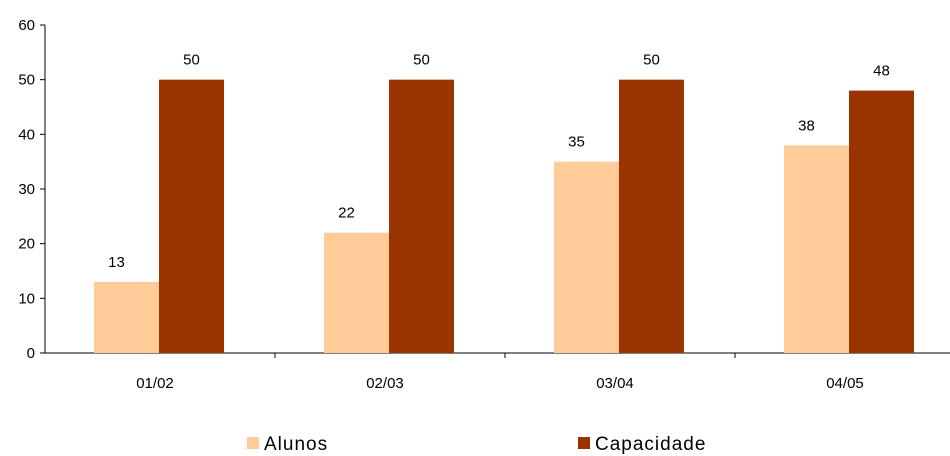  I want to click on y-axis-ticks: 0 10 20 30 40 50 60, so click(31, 189).